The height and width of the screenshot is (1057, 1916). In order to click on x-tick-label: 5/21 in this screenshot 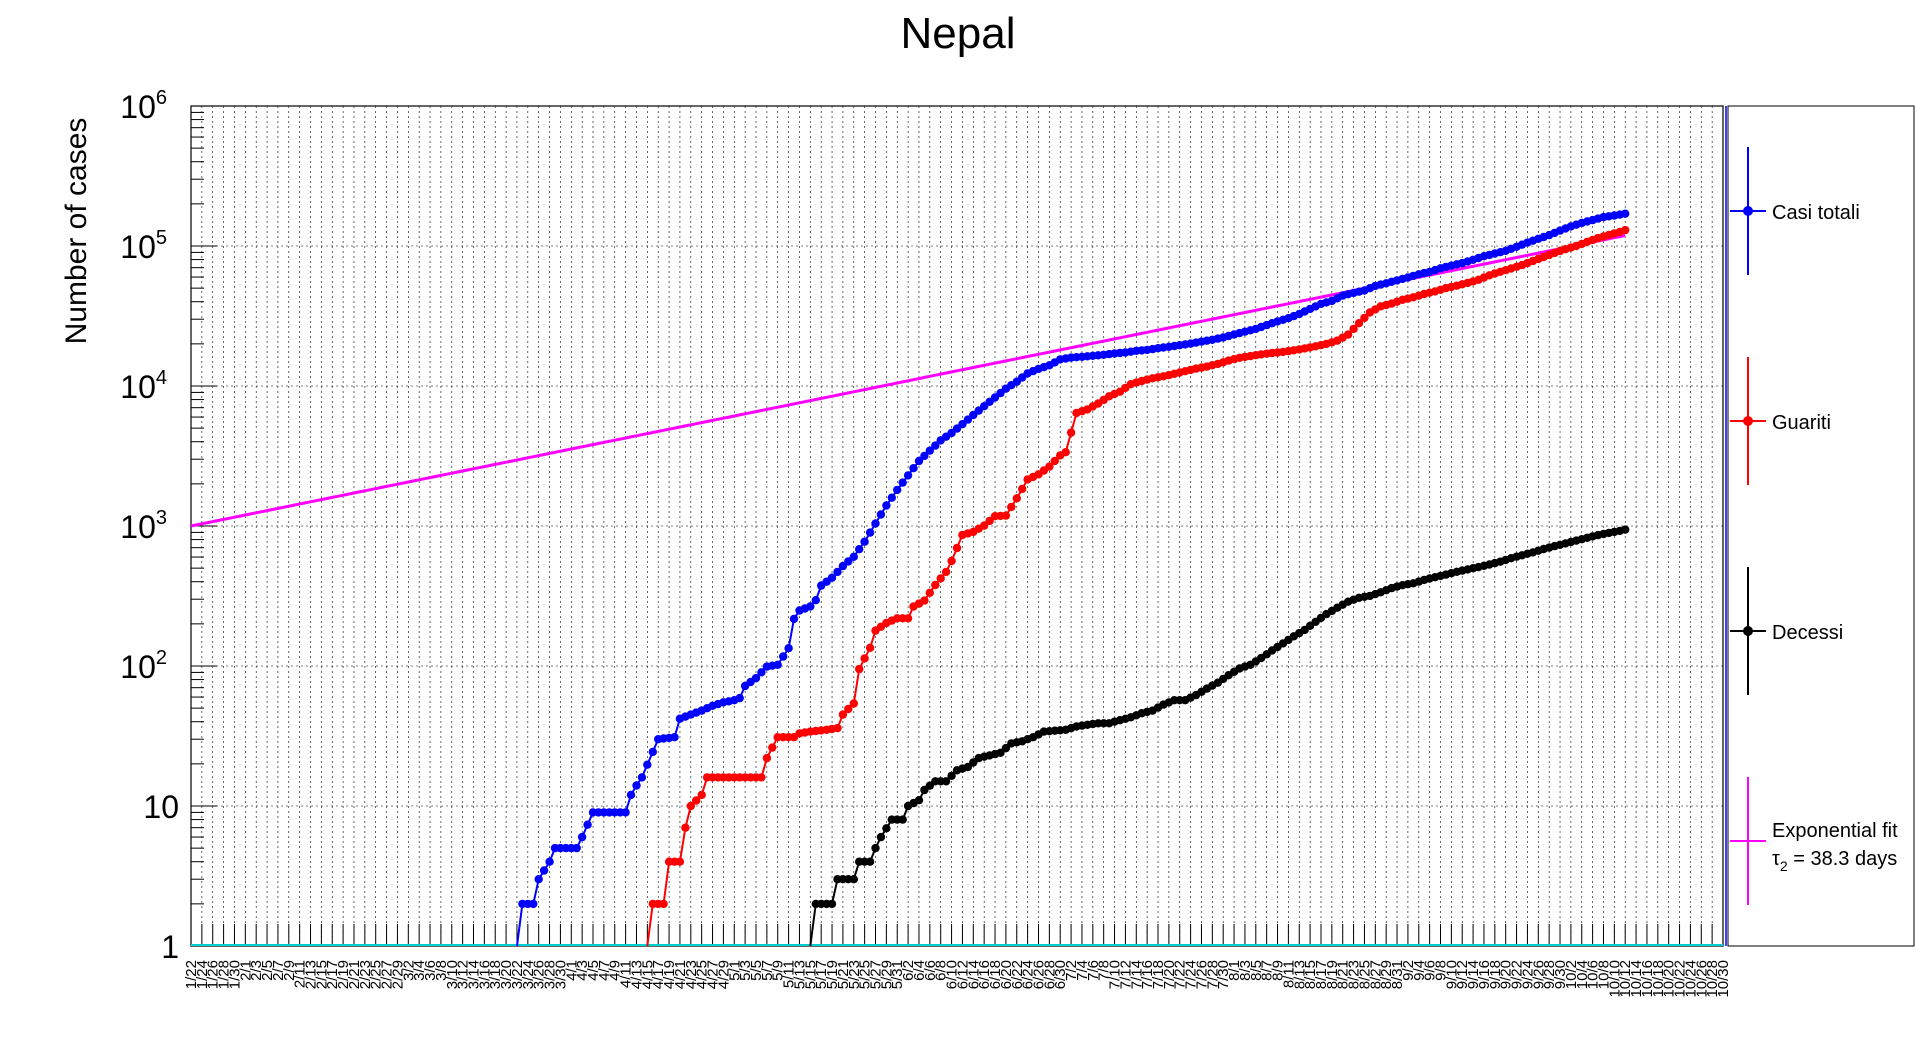, I will do `click(843, 974)`.